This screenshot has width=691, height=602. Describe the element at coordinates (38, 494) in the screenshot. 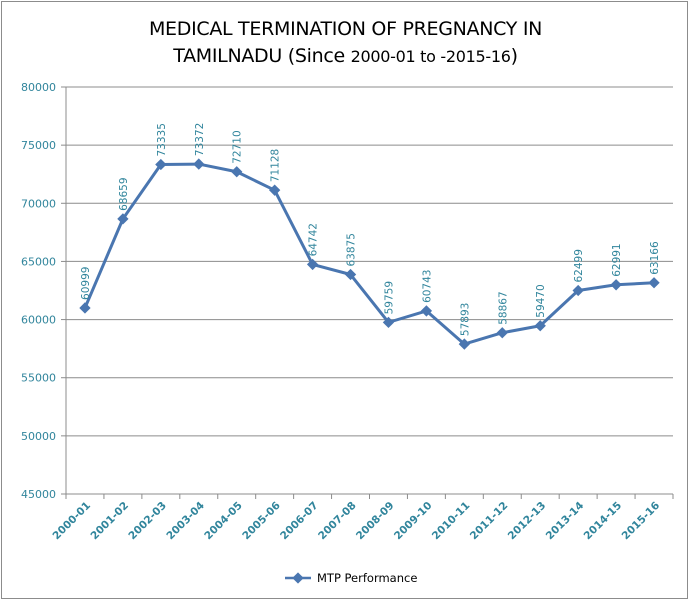

I see `y-tick-label: 45000` at that location.